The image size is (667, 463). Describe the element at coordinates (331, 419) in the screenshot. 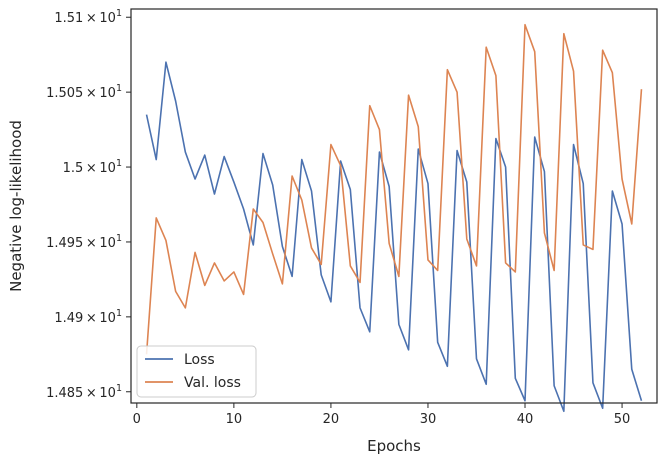

I see `x-tick-label: 20` at that location.